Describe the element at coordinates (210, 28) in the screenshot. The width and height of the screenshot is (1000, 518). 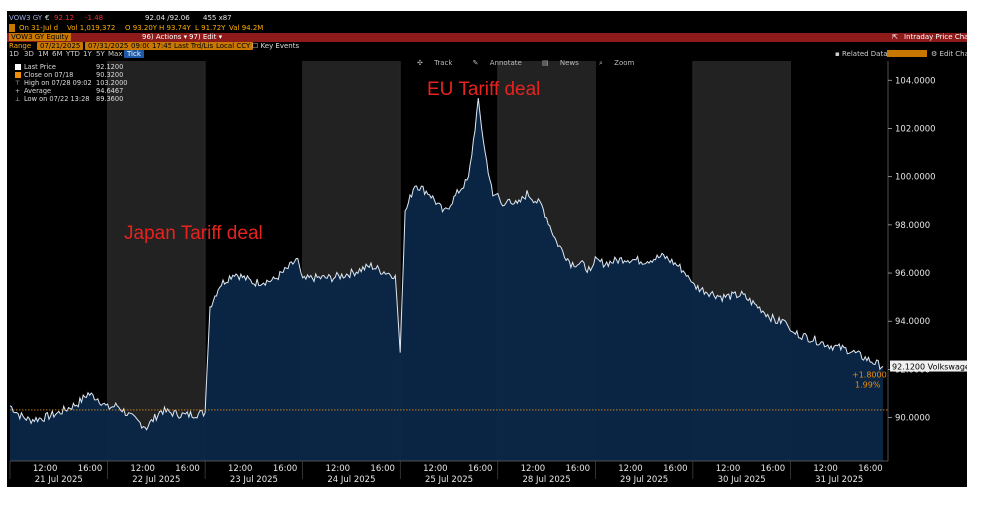
I see `low: L 91.72Y` at that location.